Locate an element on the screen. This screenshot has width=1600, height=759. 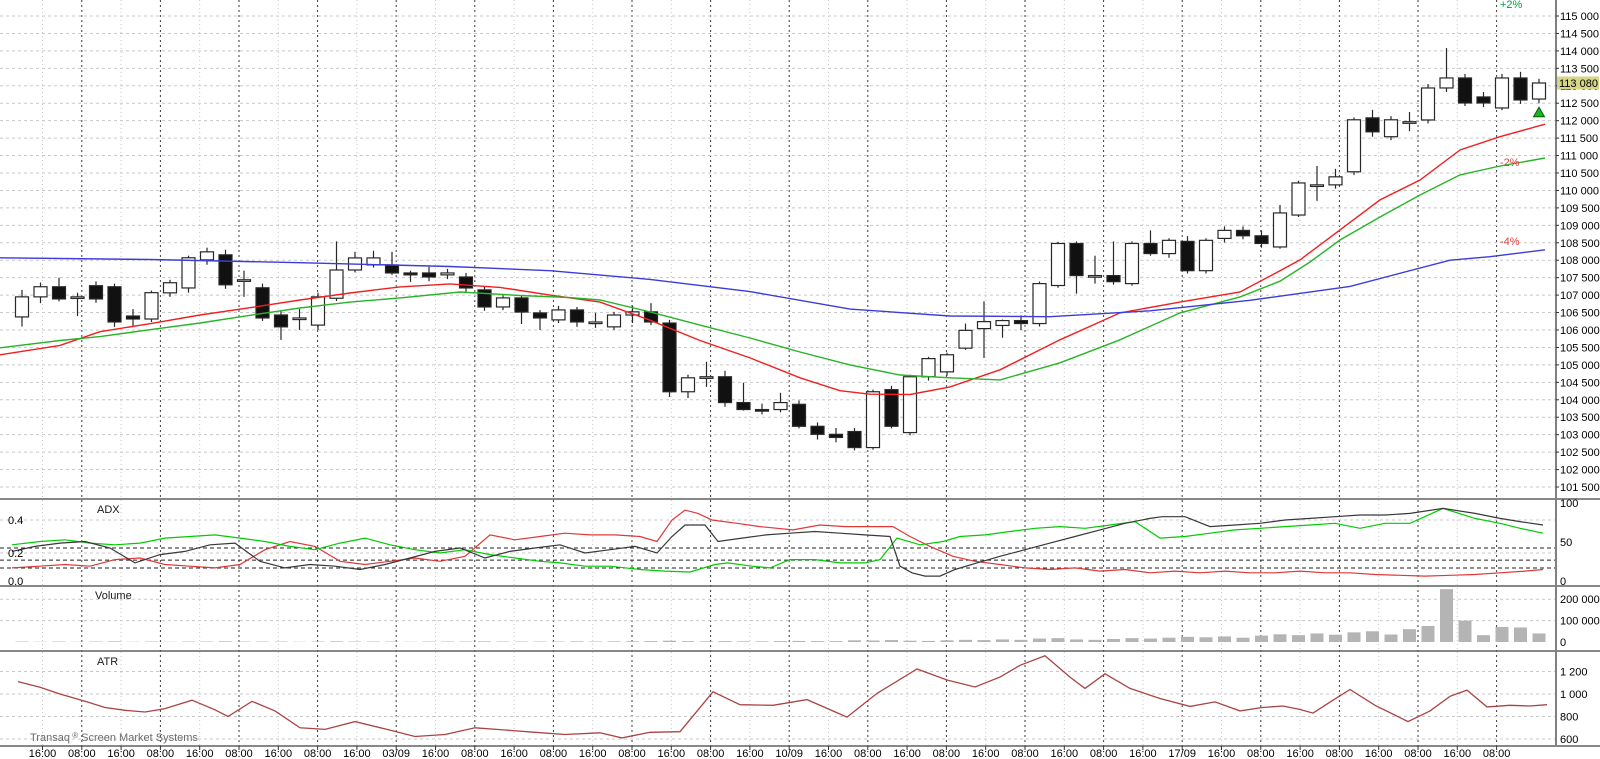
time-tick-label: 10/09 is located at coordinates (789, 753).